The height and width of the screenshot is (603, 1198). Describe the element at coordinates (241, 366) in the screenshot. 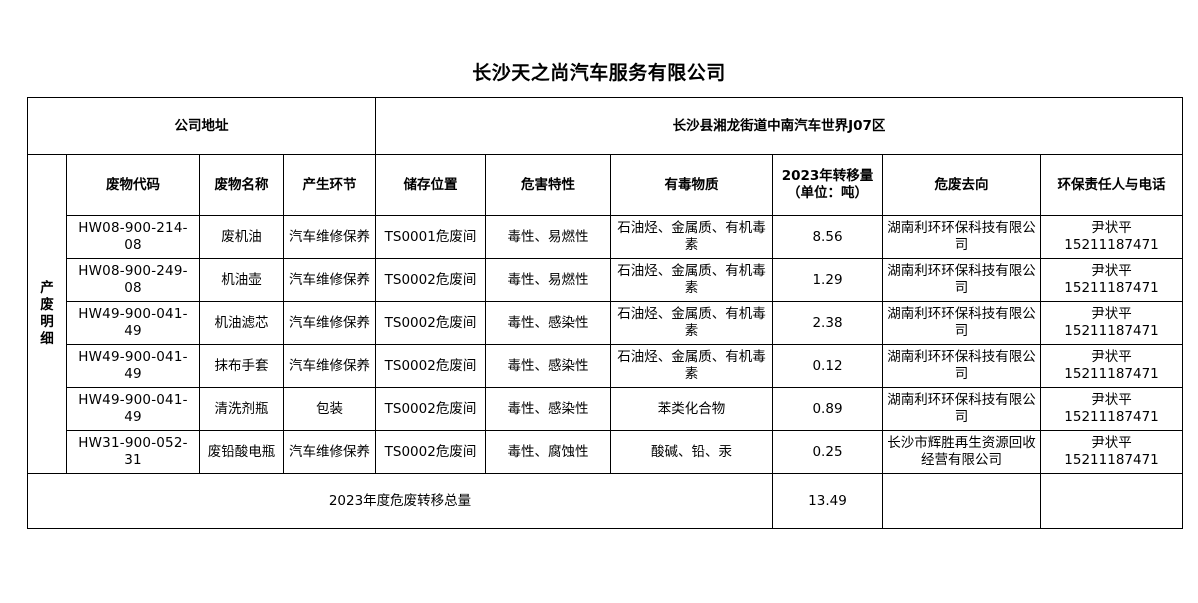

I see `cell-name: 抹布手套` at that location.